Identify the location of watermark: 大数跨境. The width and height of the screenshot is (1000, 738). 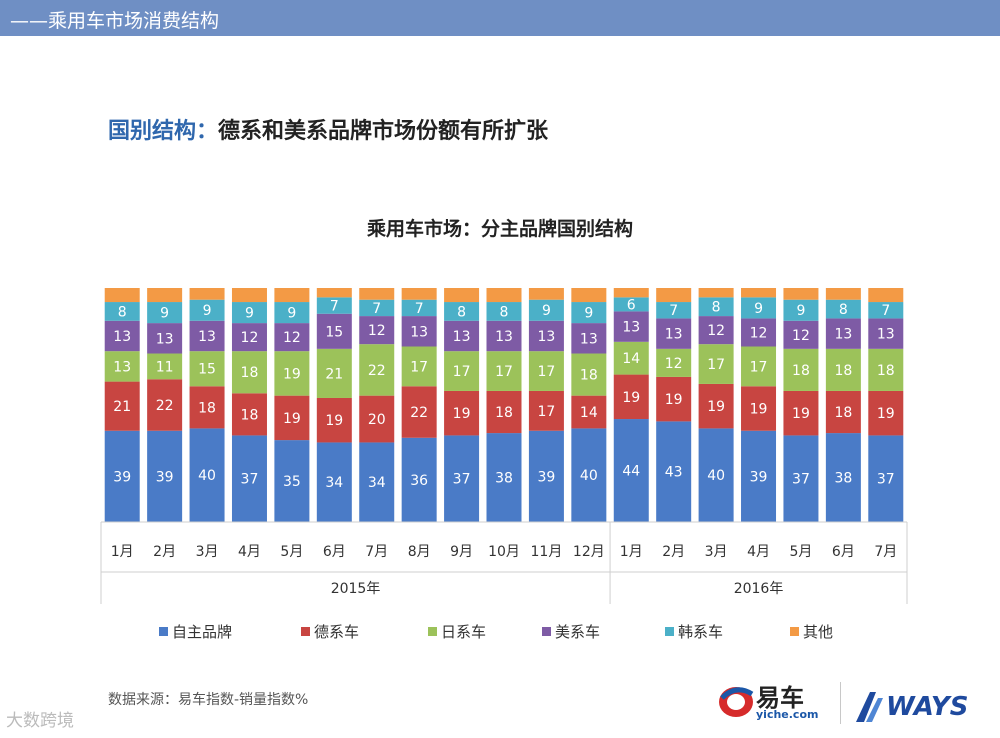
(40, 721).